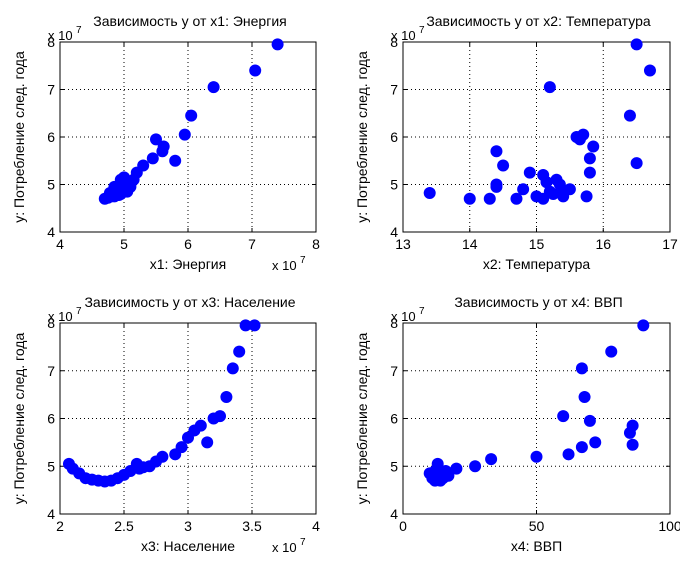 The width and height of the screenshot is (680, 567). I want to click on chart-title: Зависимость y от x1: Энергия, so click(189, 21).